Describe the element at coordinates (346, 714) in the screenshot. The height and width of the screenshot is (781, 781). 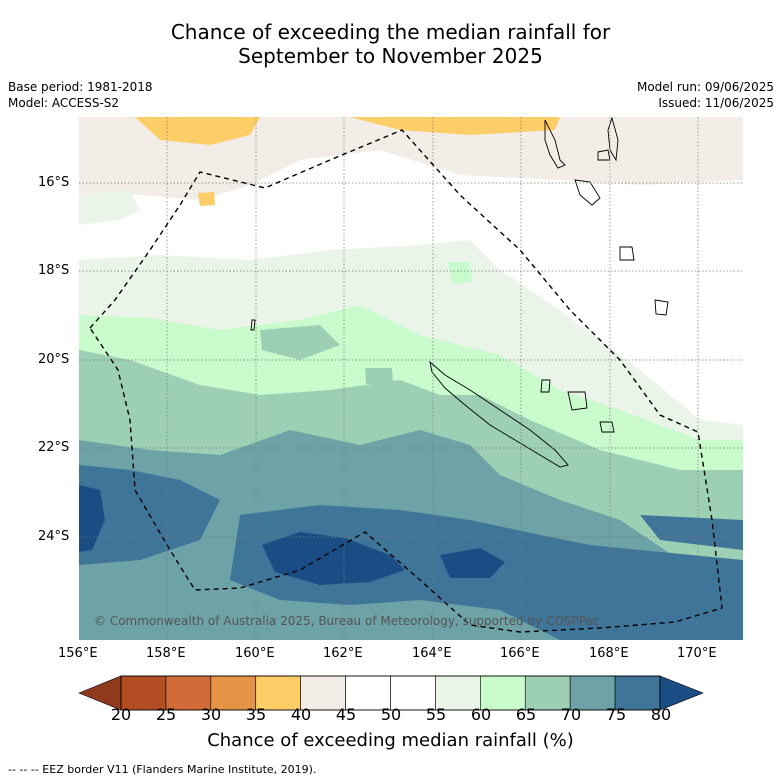
I see `colorbar-label: 45` at that location.